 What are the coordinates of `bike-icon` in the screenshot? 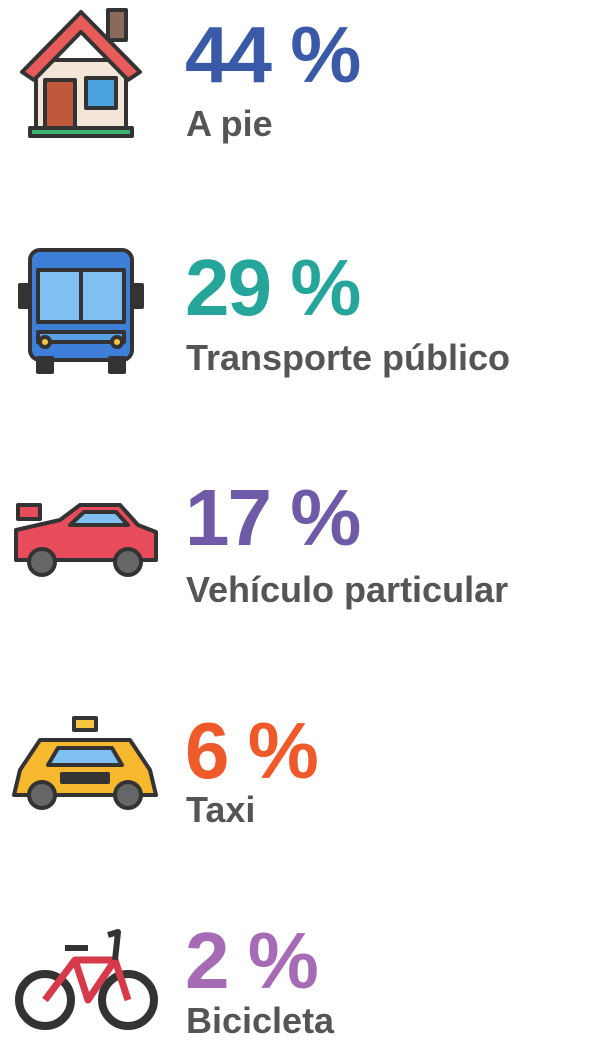 It's located at (86, 979).